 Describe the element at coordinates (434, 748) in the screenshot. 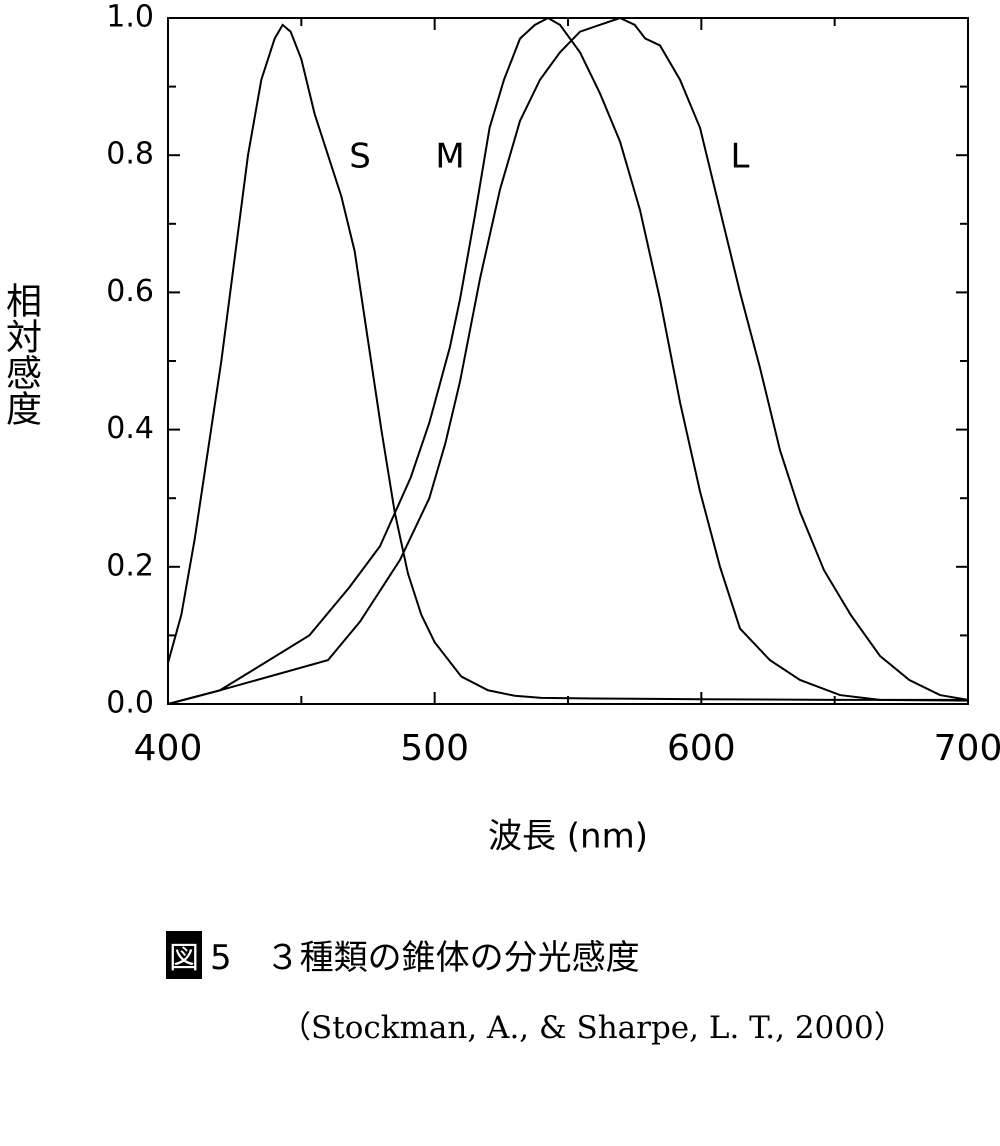

I see `x-tick-label: 500` at that location.